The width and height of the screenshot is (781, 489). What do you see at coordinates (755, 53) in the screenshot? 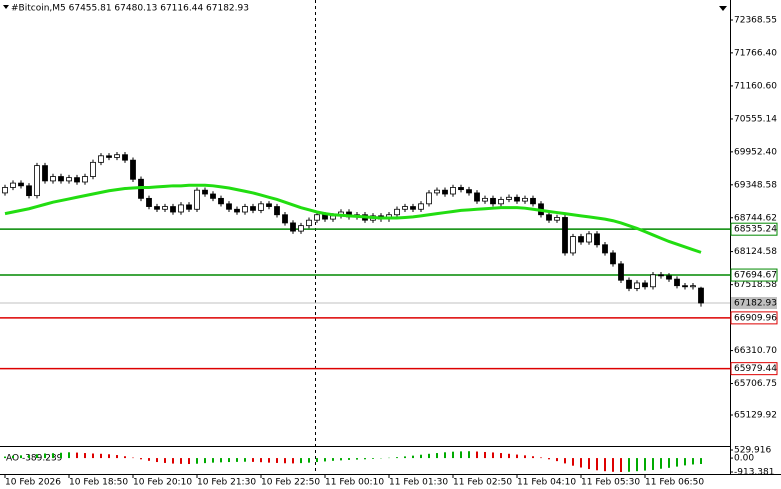
I see `y-tick-label: 71766.40` at bounding box center [755, 53].